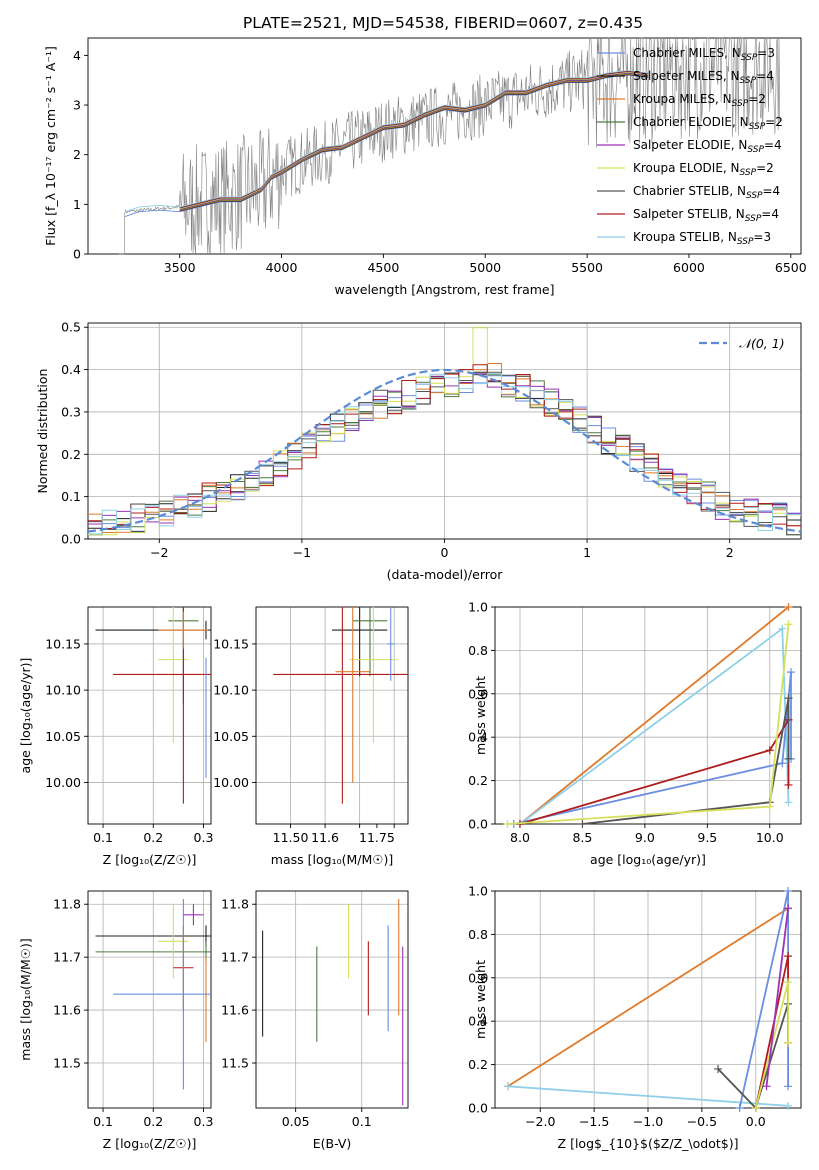  I want to click on x-tick-label: 0.05, so click(296, 1121).